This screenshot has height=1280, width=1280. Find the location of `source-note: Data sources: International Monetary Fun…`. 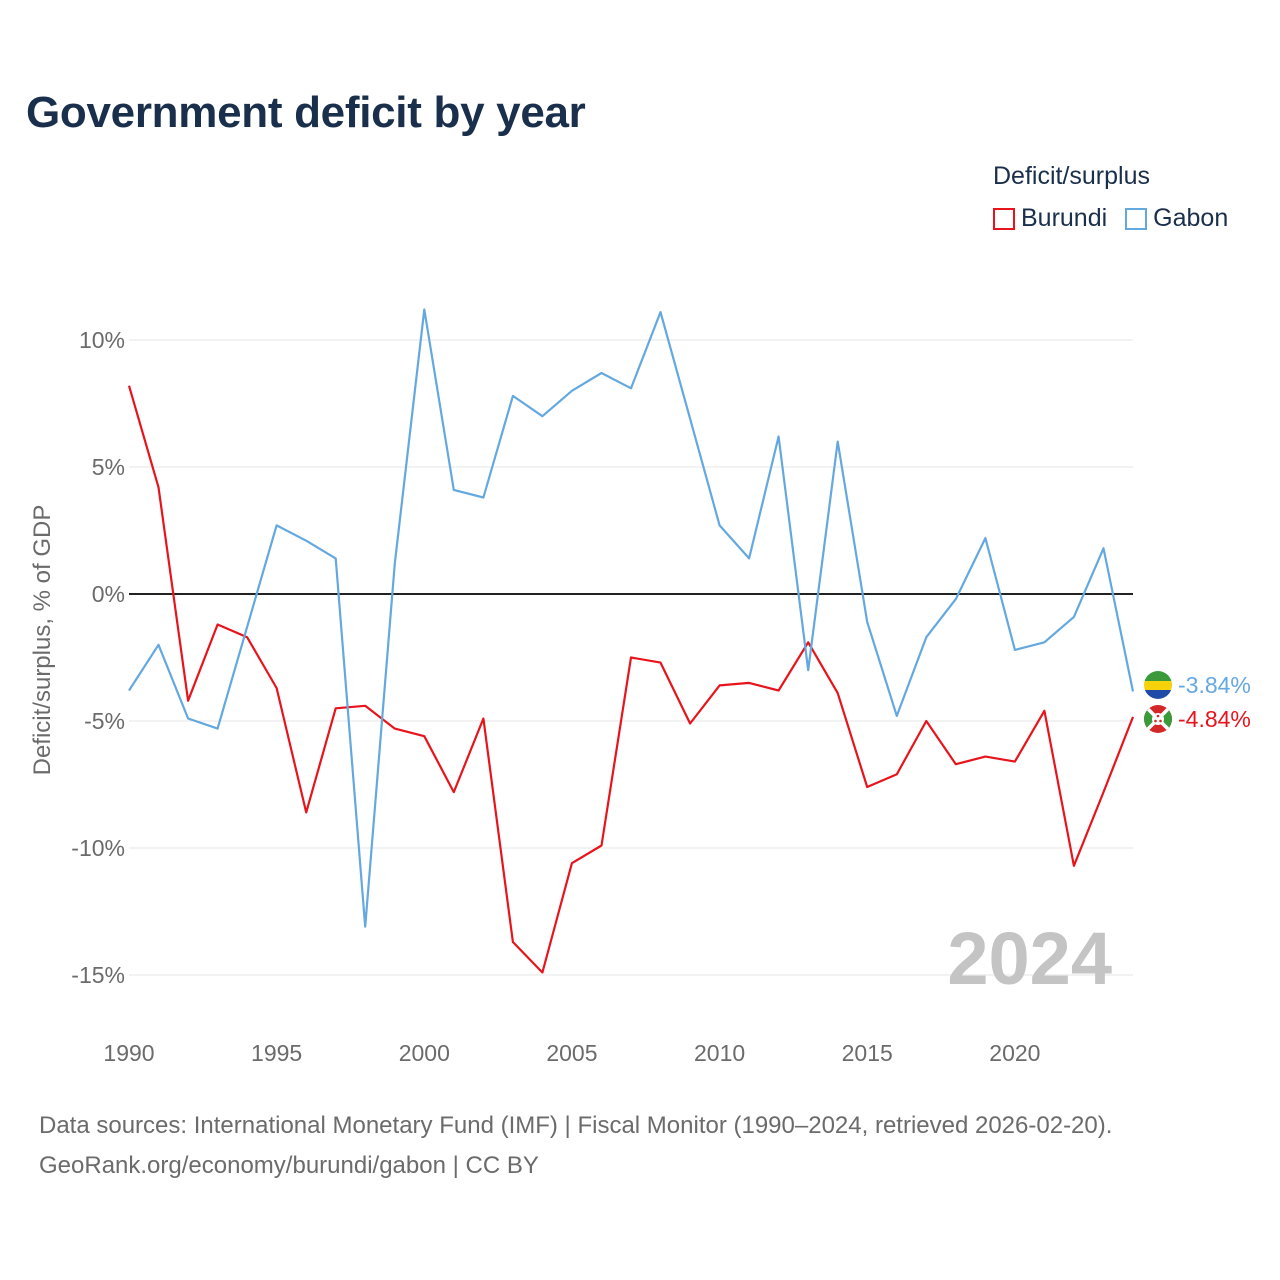

source-note: Data sources: International Monetary Fun… is located at coordinates (576, 1125).